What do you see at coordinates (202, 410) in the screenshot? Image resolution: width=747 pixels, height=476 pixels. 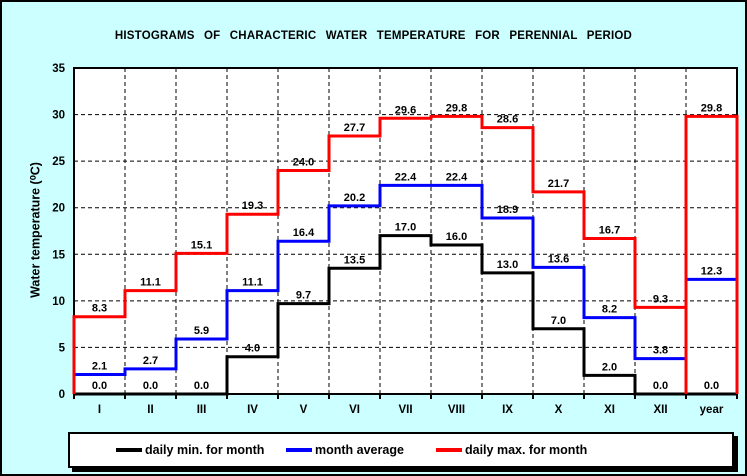 I see `x-axis-label: III` at bounding box center [202, 410].